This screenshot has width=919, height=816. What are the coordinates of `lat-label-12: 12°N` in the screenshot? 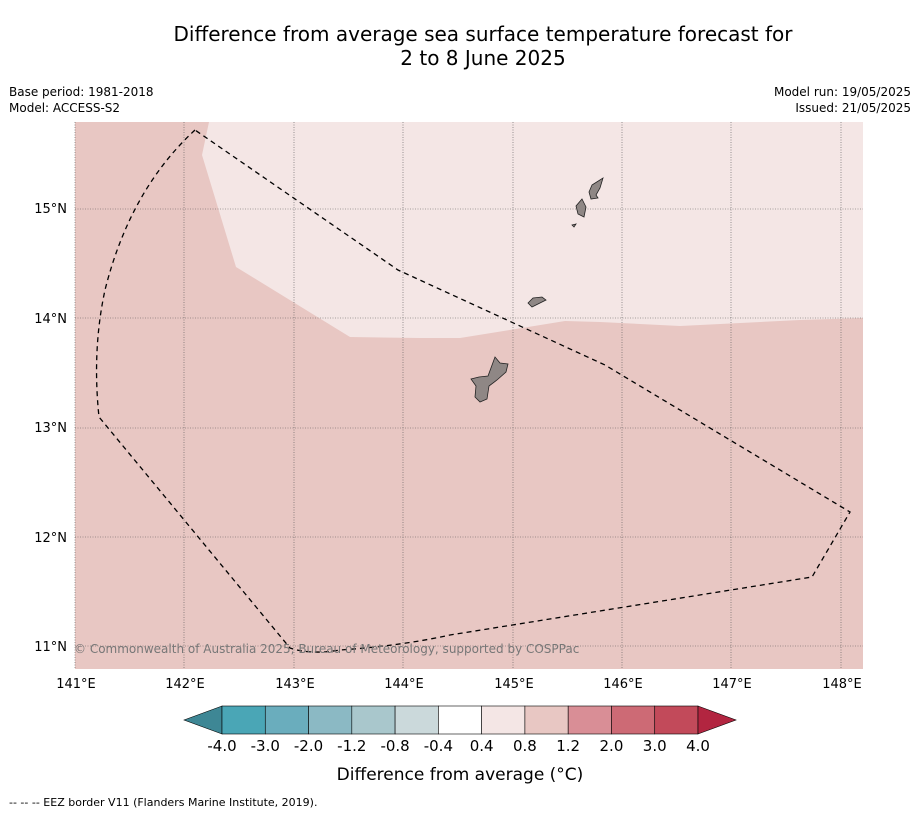 It's located at (50, 538).